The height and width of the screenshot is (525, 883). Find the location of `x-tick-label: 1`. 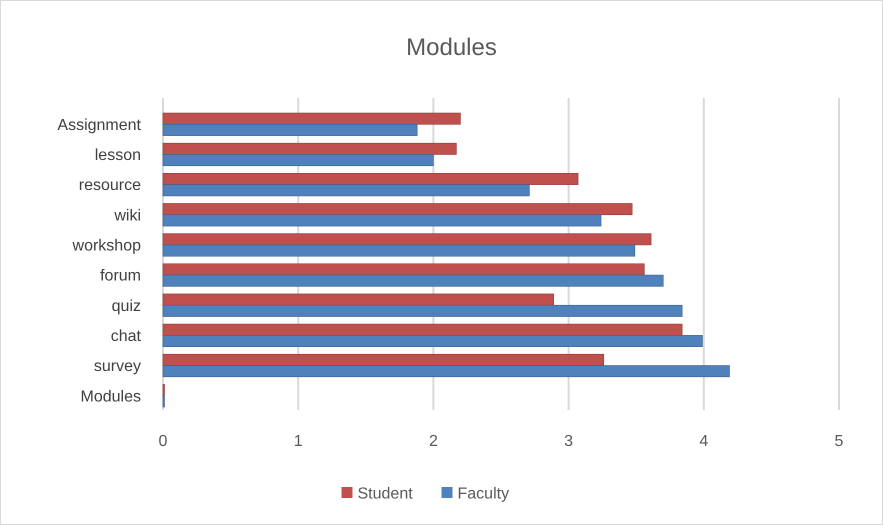

x-tick-label: 1 is located at coordinates (298, 441).